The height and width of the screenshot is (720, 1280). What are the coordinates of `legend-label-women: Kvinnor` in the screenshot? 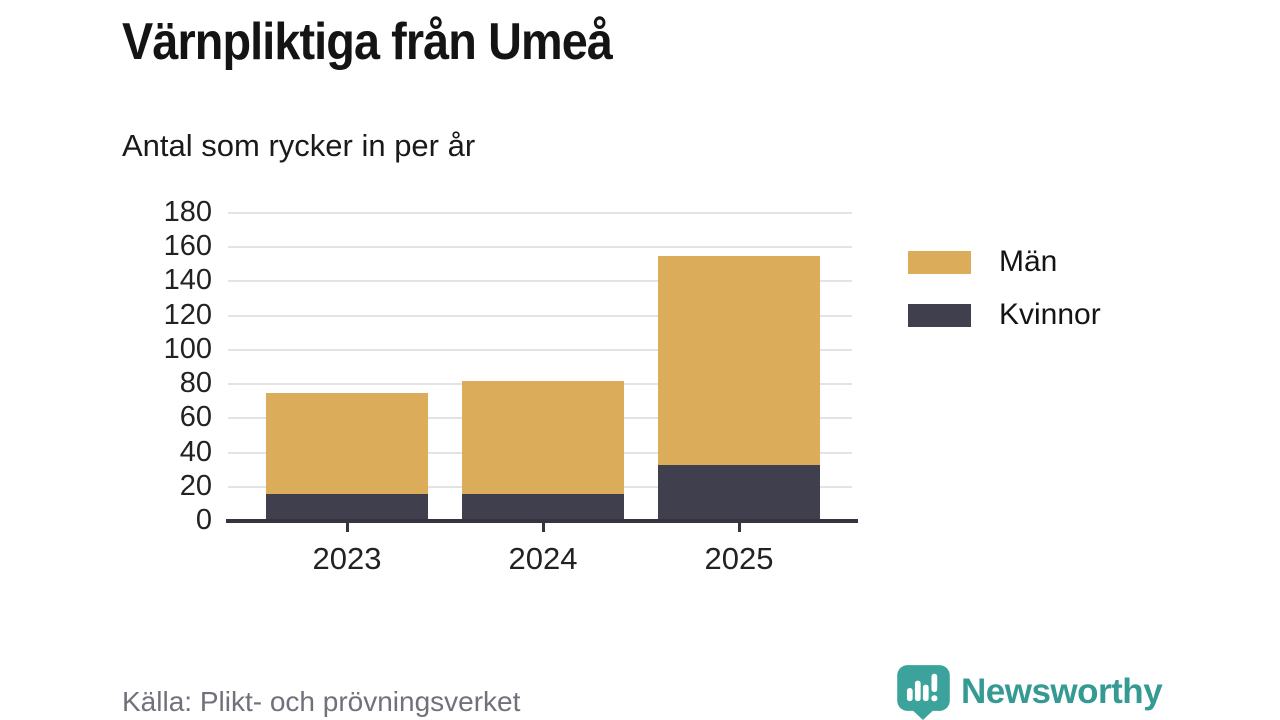 It's located at (1050, 314).